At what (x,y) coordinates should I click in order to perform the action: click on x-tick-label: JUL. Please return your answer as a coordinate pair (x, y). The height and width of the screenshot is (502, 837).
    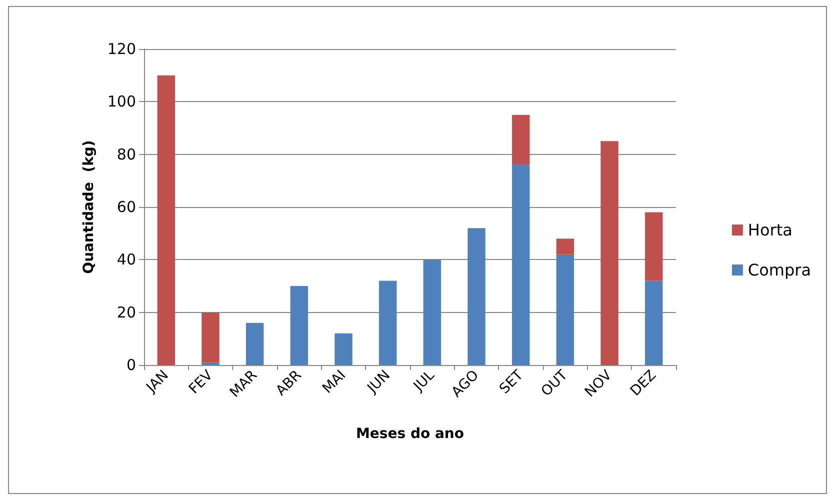
    Looking at the image, I should click on (424, 381).